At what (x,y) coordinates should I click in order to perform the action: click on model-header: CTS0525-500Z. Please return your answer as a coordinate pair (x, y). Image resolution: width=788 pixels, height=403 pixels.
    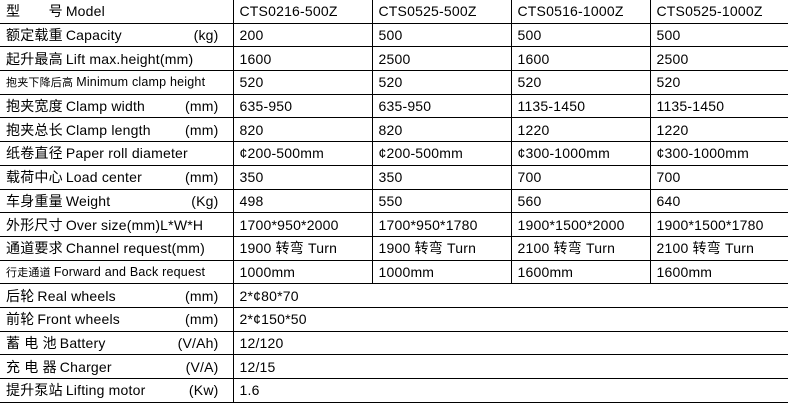
    Looking at the image, I should click on (441, 12).